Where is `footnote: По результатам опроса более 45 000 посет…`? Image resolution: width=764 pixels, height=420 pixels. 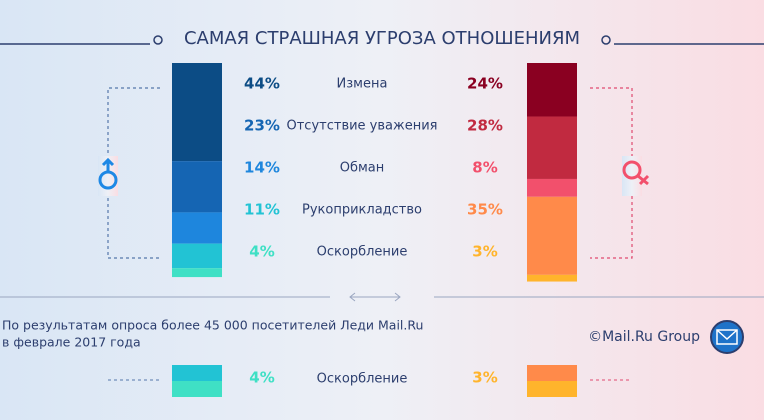
footnote: По результатам опроса более 45 000 посет… is located at coordinates (212, 325).